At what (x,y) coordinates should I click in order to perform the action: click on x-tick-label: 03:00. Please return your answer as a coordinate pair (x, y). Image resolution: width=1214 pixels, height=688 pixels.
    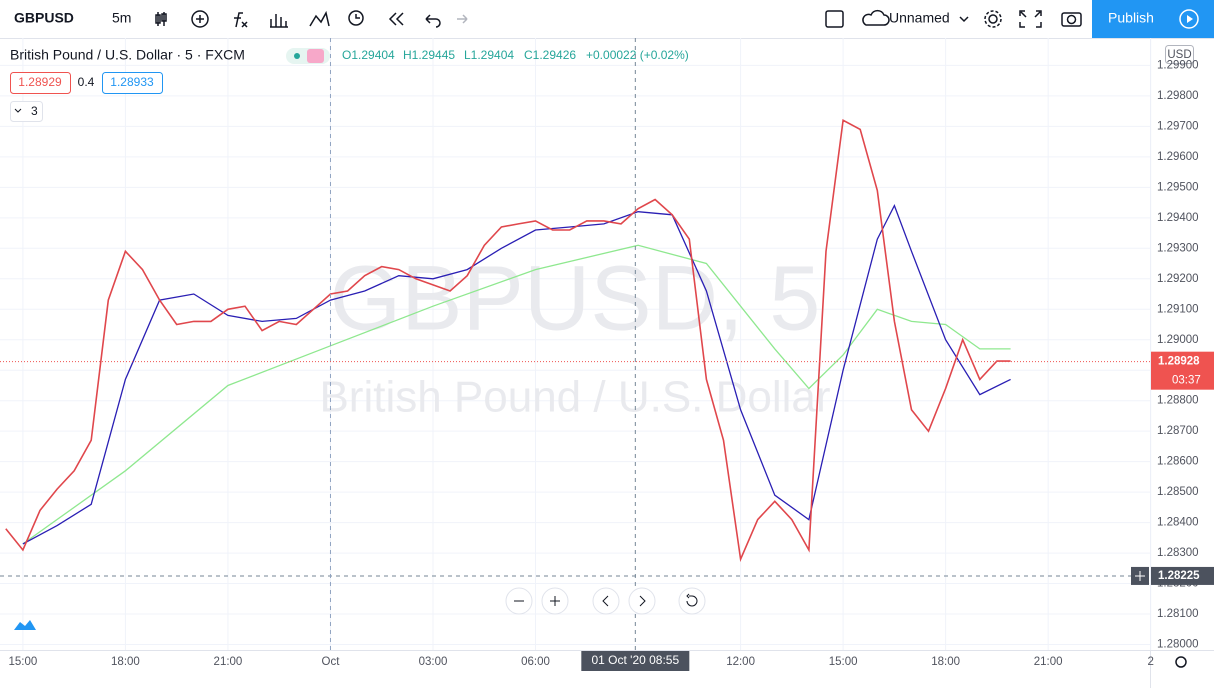
    Looking at the image, I should click on (433, 662).